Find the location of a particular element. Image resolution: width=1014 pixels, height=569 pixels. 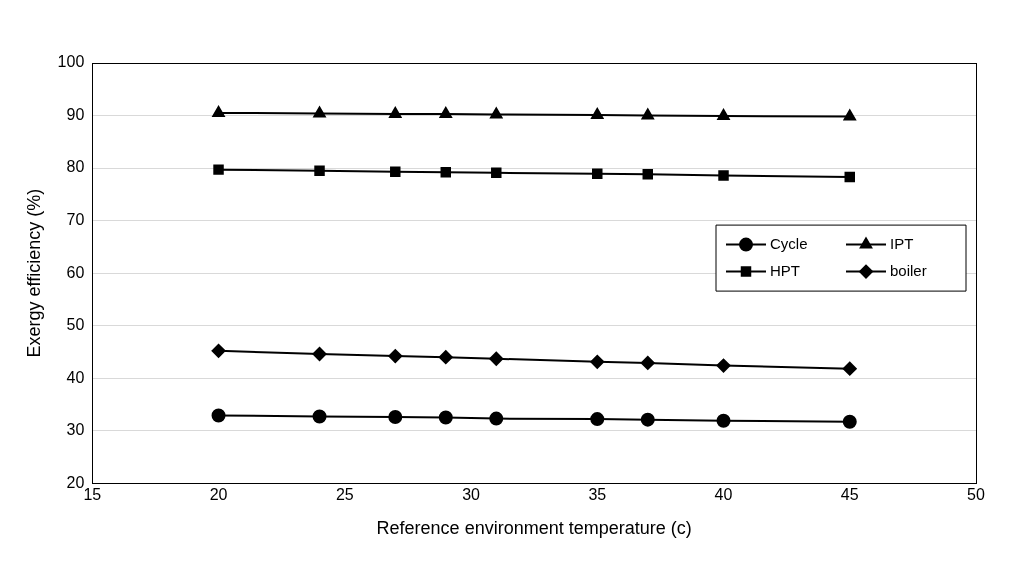

legend-label: HPT is located at coordinates (785, 270).